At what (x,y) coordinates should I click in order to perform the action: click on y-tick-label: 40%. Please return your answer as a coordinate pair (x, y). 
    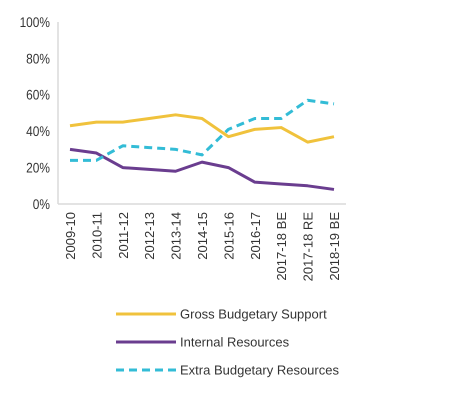
    Looking at the image, I should click on (38, 131).